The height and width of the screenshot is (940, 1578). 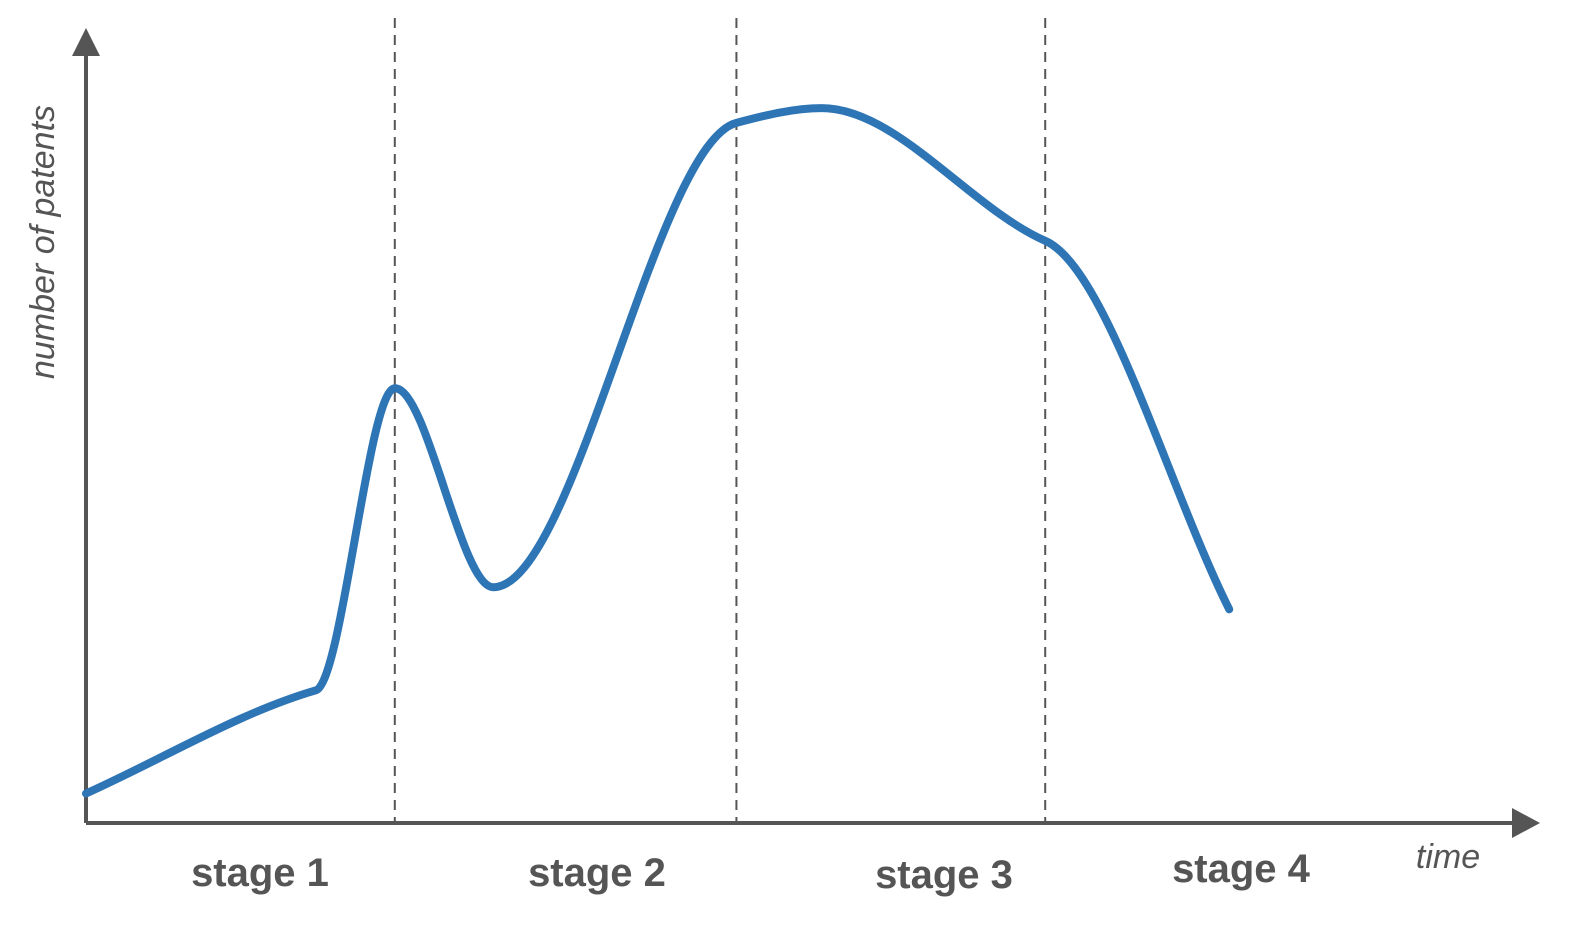 I want to click on stage-3-label: stage 3, so click(x=944, y=875).